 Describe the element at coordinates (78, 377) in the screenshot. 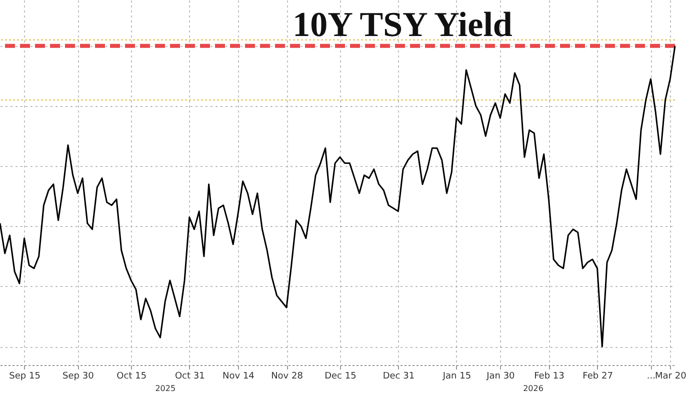

I see `x-tick-label: Sep 30` at that location.